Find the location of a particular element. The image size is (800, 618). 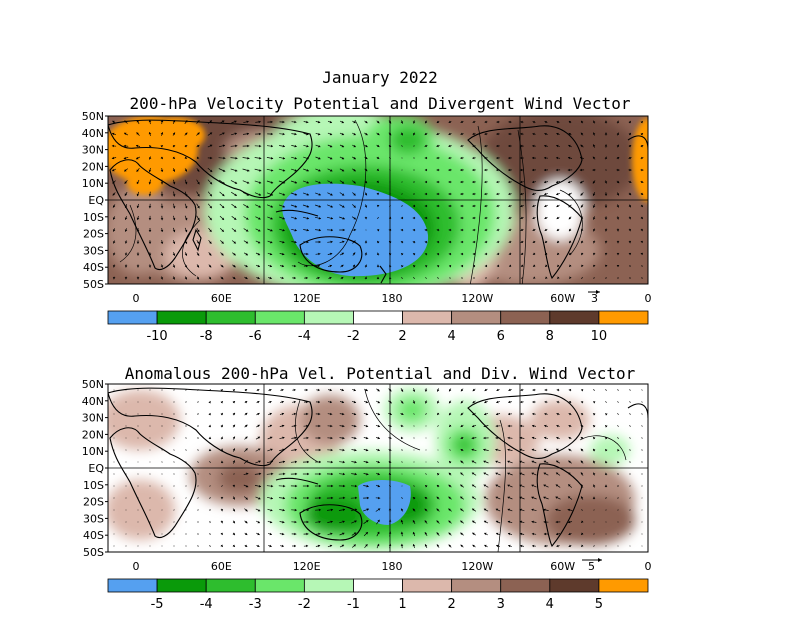

top-x-tick-label: 60W is located at coordinates (562, 298).